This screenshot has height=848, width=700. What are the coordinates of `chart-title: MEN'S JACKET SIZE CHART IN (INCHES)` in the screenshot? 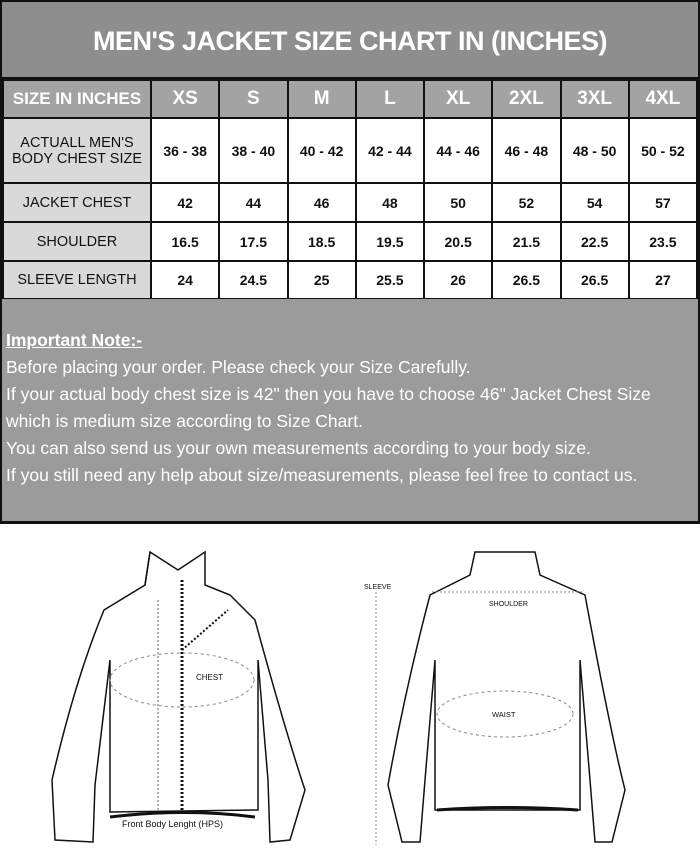 It's located at (350, 39).